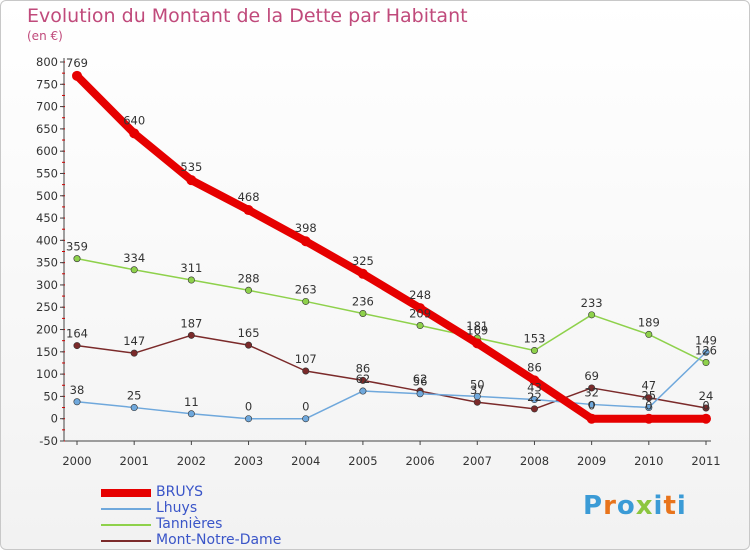  What do you see at coordinates (47, 374) in the screenshot?
I see `y-tick-label: 100` at bounding box center [47, 374].